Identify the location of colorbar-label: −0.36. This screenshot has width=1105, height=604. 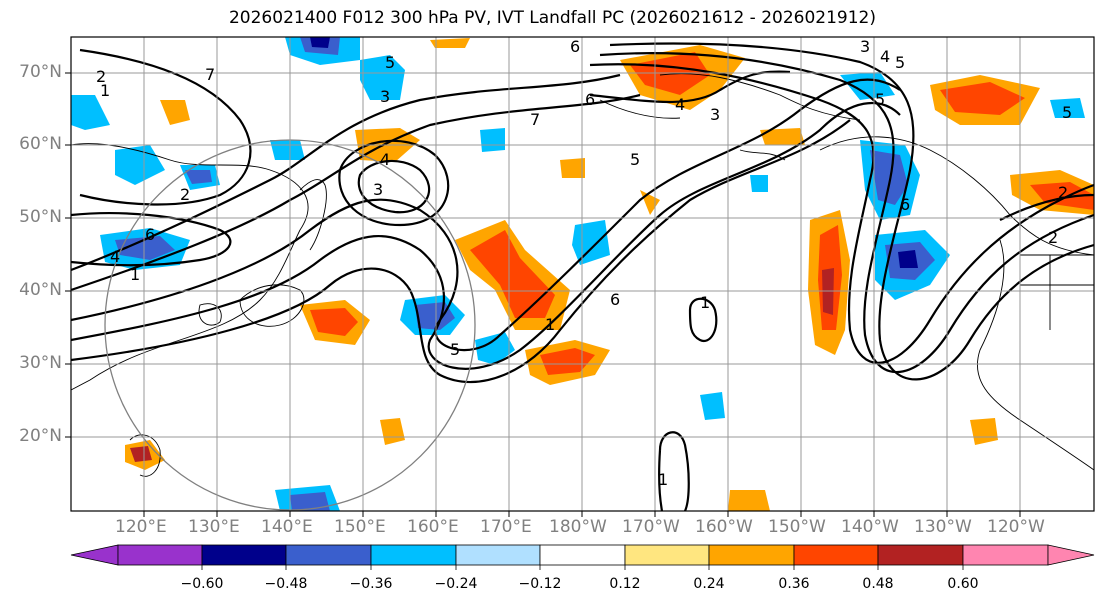
(371, 584).